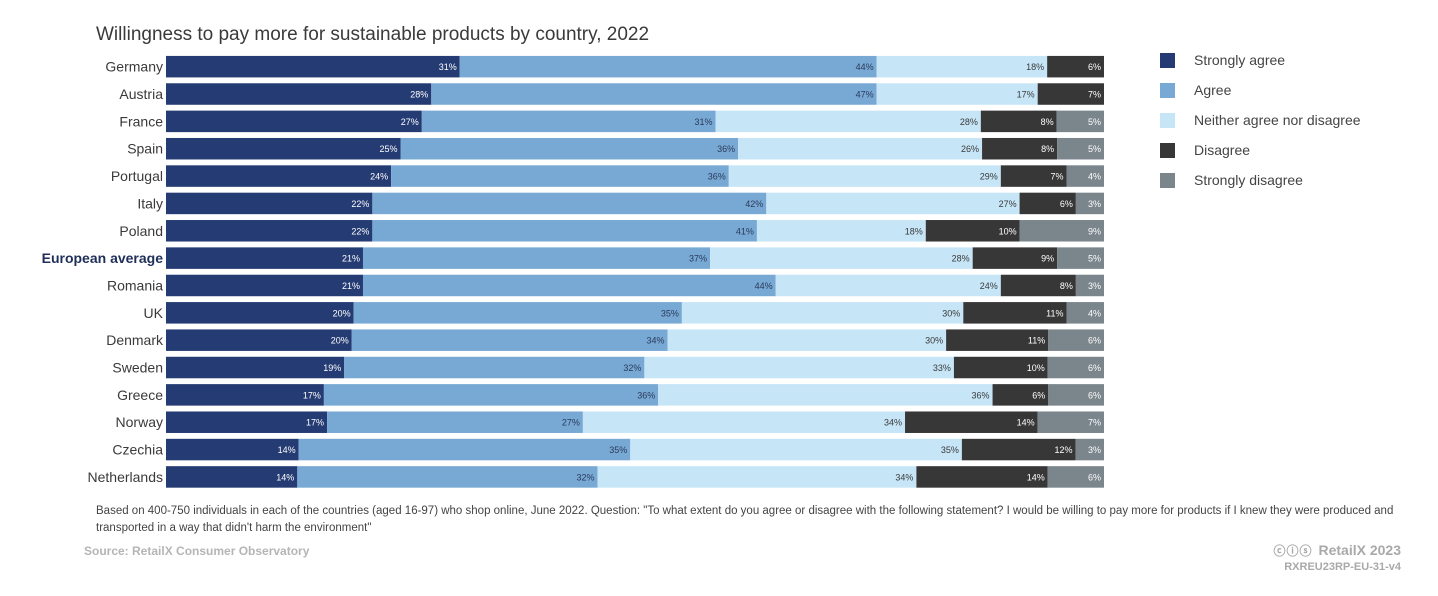 The image size is (1438, 596). I want to click on legend-swatch-agree, so click(1167, 90).